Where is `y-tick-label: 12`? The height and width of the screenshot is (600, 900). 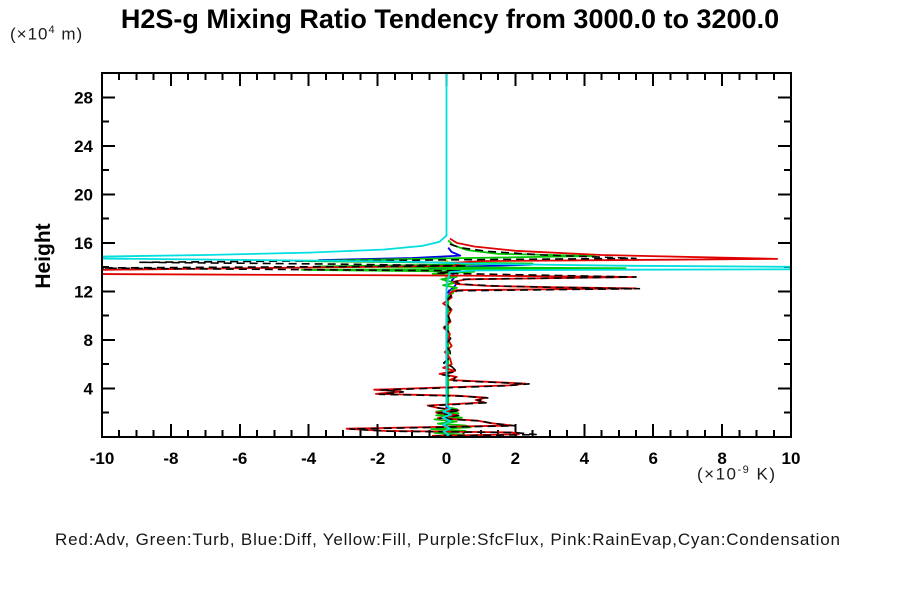
y-tick-label: 12 is located at coordinates (83, 291).